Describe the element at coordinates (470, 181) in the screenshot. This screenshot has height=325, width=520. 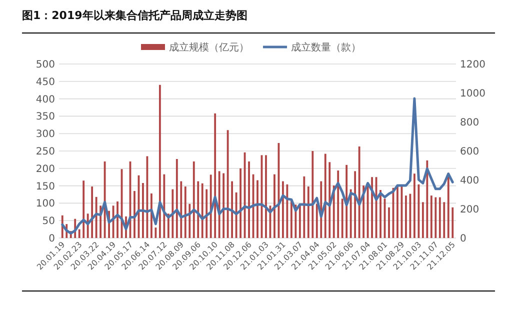
I see `y2-tick-label: 400` at that location.